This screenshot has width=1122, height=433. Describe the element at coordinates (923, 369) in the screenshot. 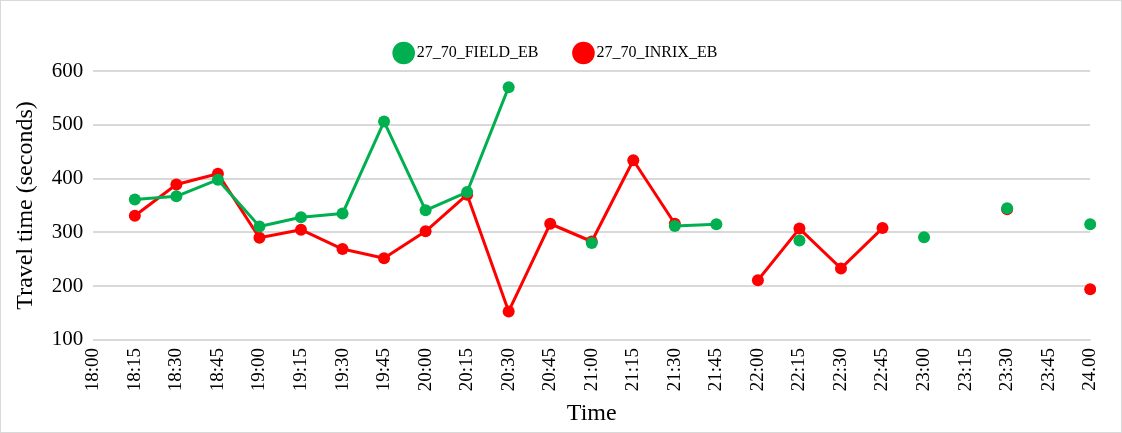

I see `x-tick-label: 23:00` at that location.